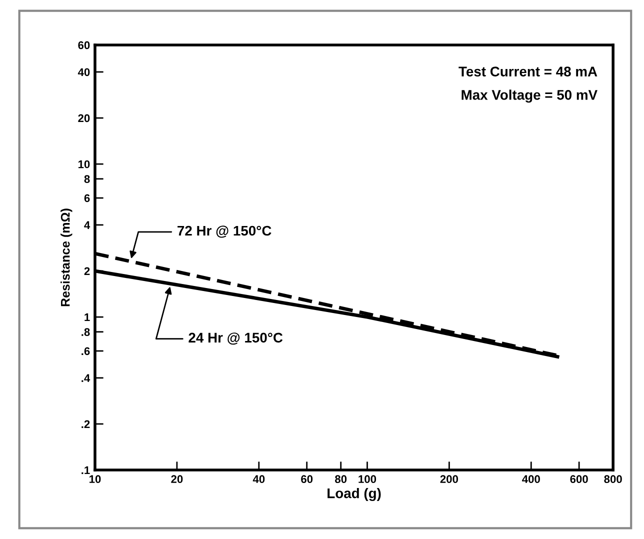 The image size is (644, 539). I want to click on annotation: Max Voltage = 50 mV, so click(530, 96).